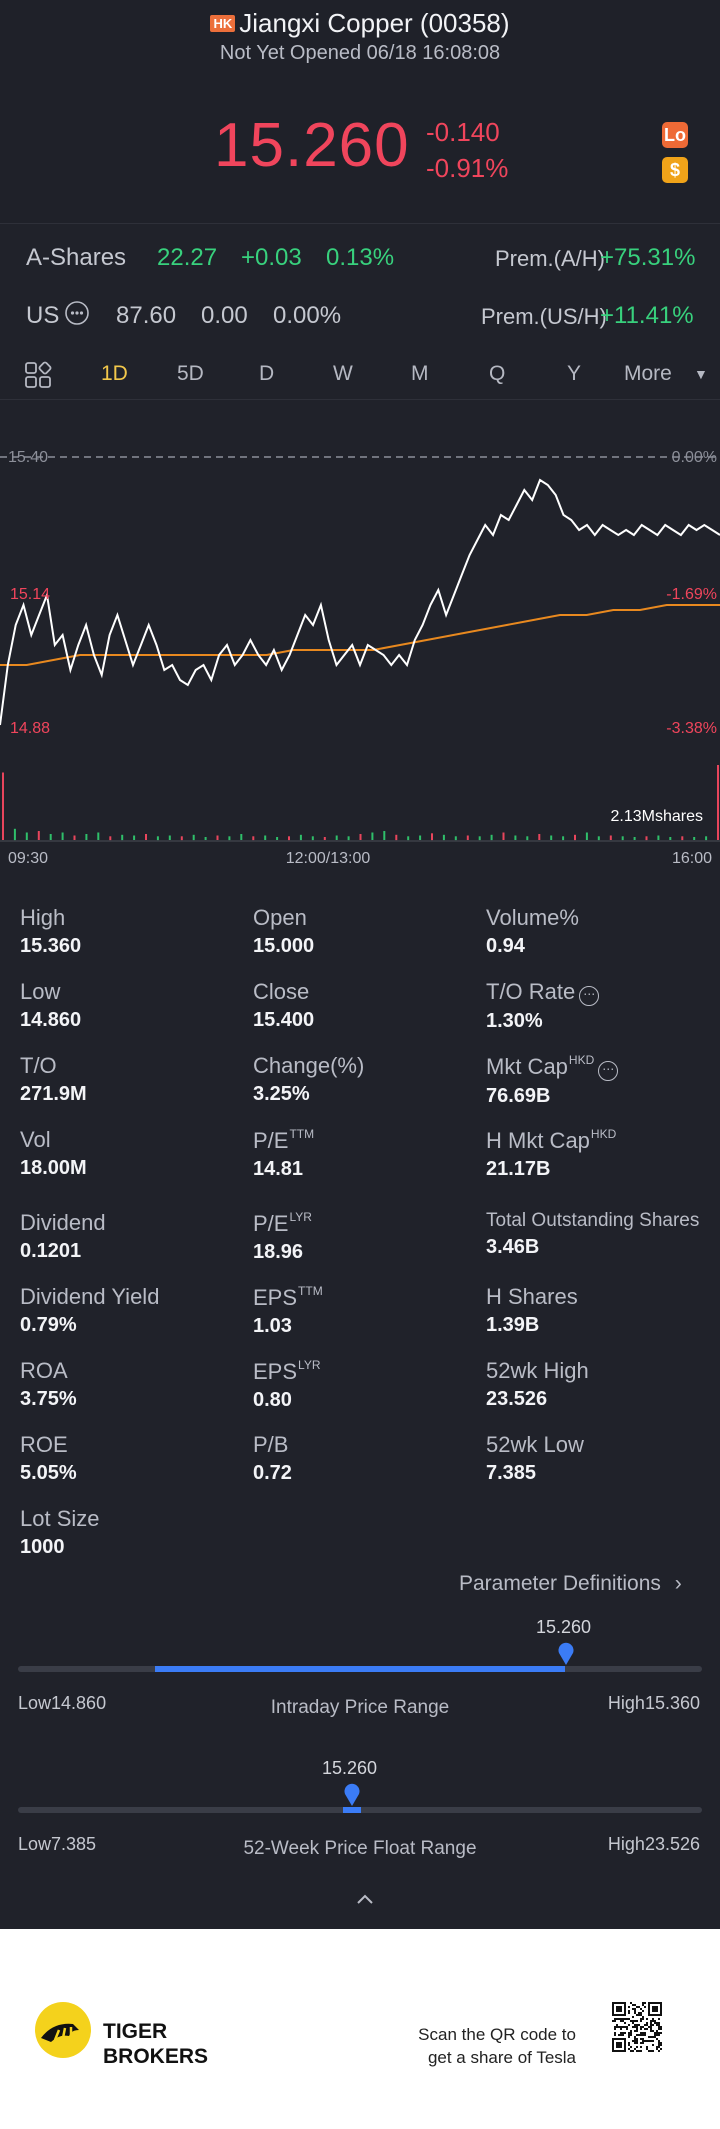  Describe the element at coordinates (513, 1325) in the screenshot. I see `stat-value: 1.39B` at that location.